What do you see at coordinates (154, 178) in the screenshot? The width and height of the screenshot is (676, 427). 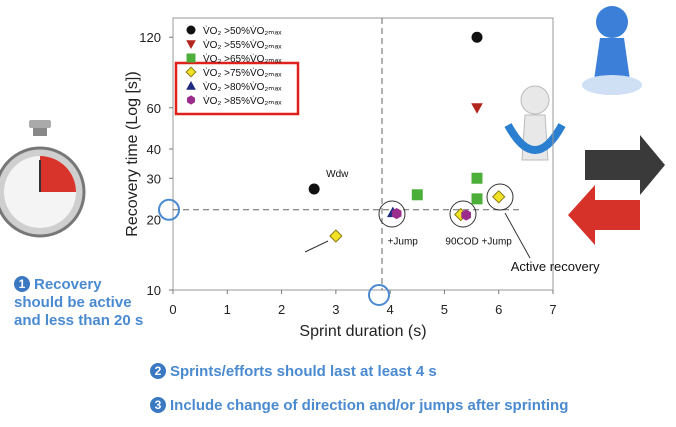 I see `y-tick-label: 30` at bounding box center [154, 178].